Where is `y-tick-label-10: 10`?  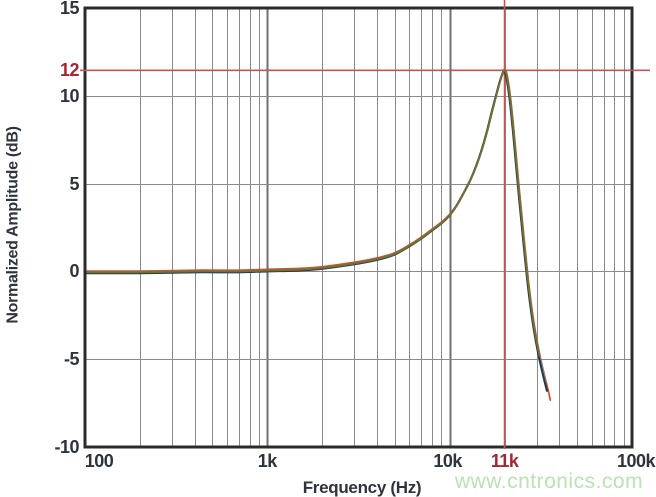
y-tick-label-10: 10 is located at coordinates (69, 95).